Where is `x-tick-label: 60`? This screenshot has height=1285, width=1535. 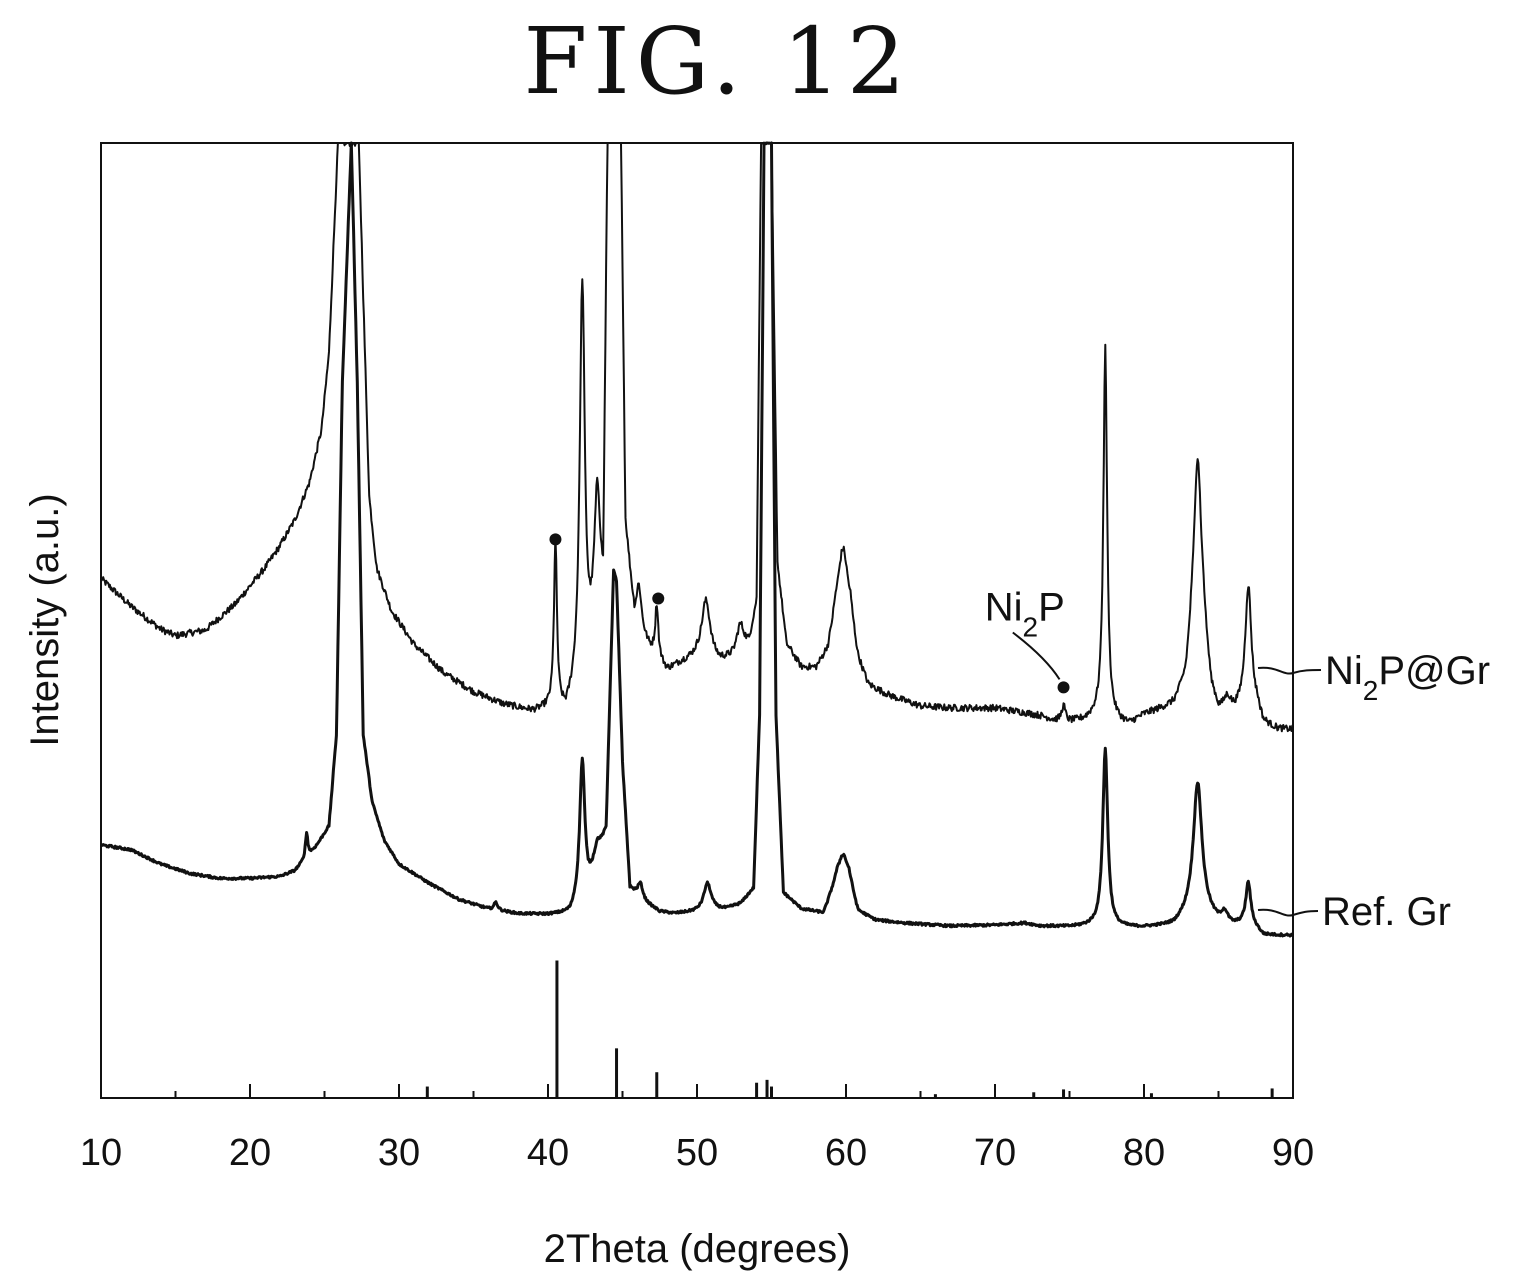
x-tick-label: 60 is located at coordinates (846, 1153).